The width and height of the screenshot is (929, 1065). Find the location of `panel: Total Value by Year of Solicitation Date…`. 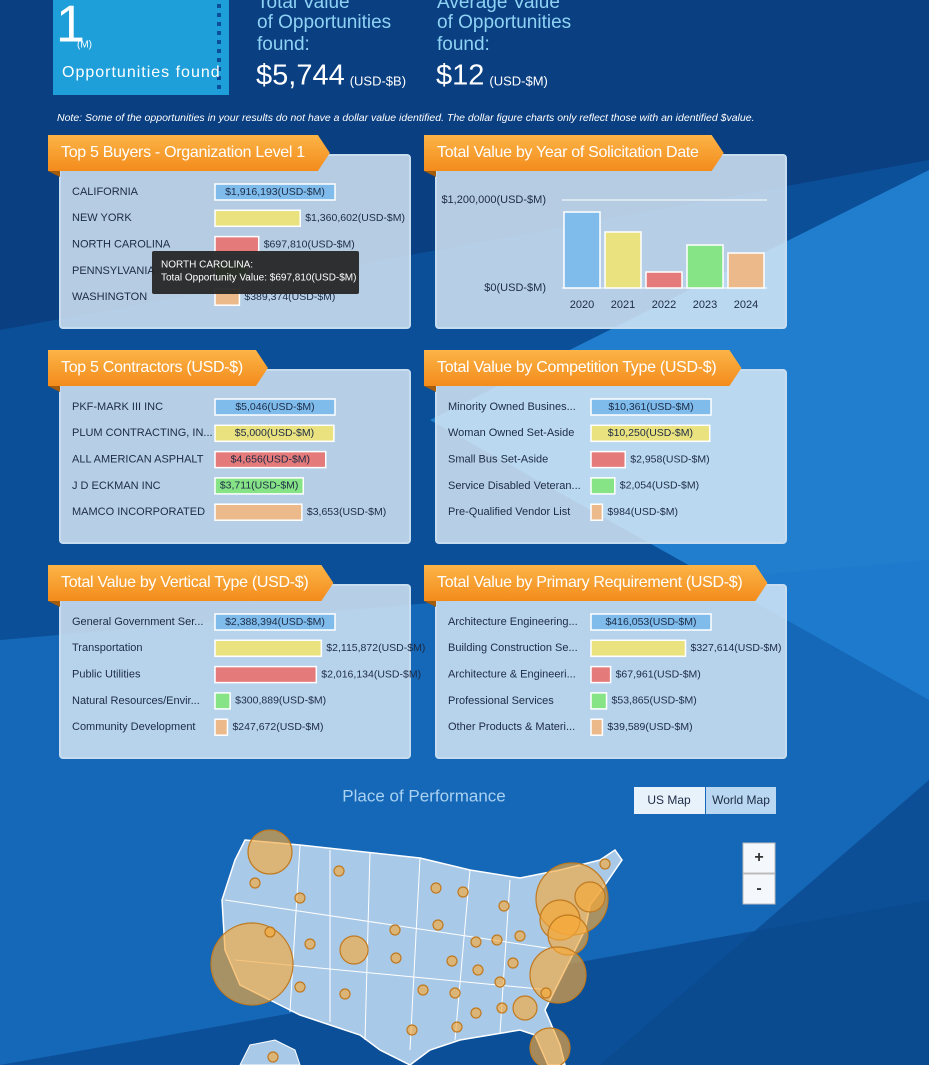

panel: Total Value by Year of Solicitation Date… is located at coordinates (605, 232).